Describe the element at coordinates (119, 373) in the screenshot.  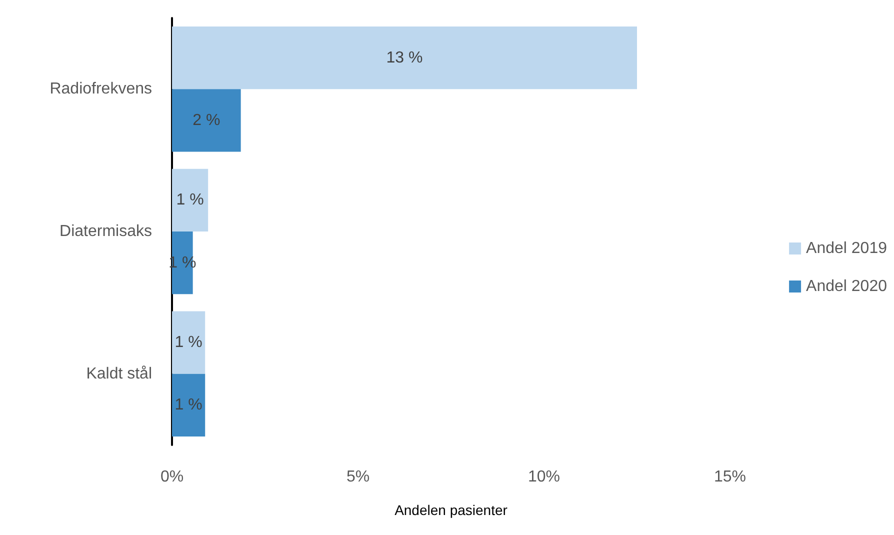
I see `y-tick-label: Kaldt stål` at that location.